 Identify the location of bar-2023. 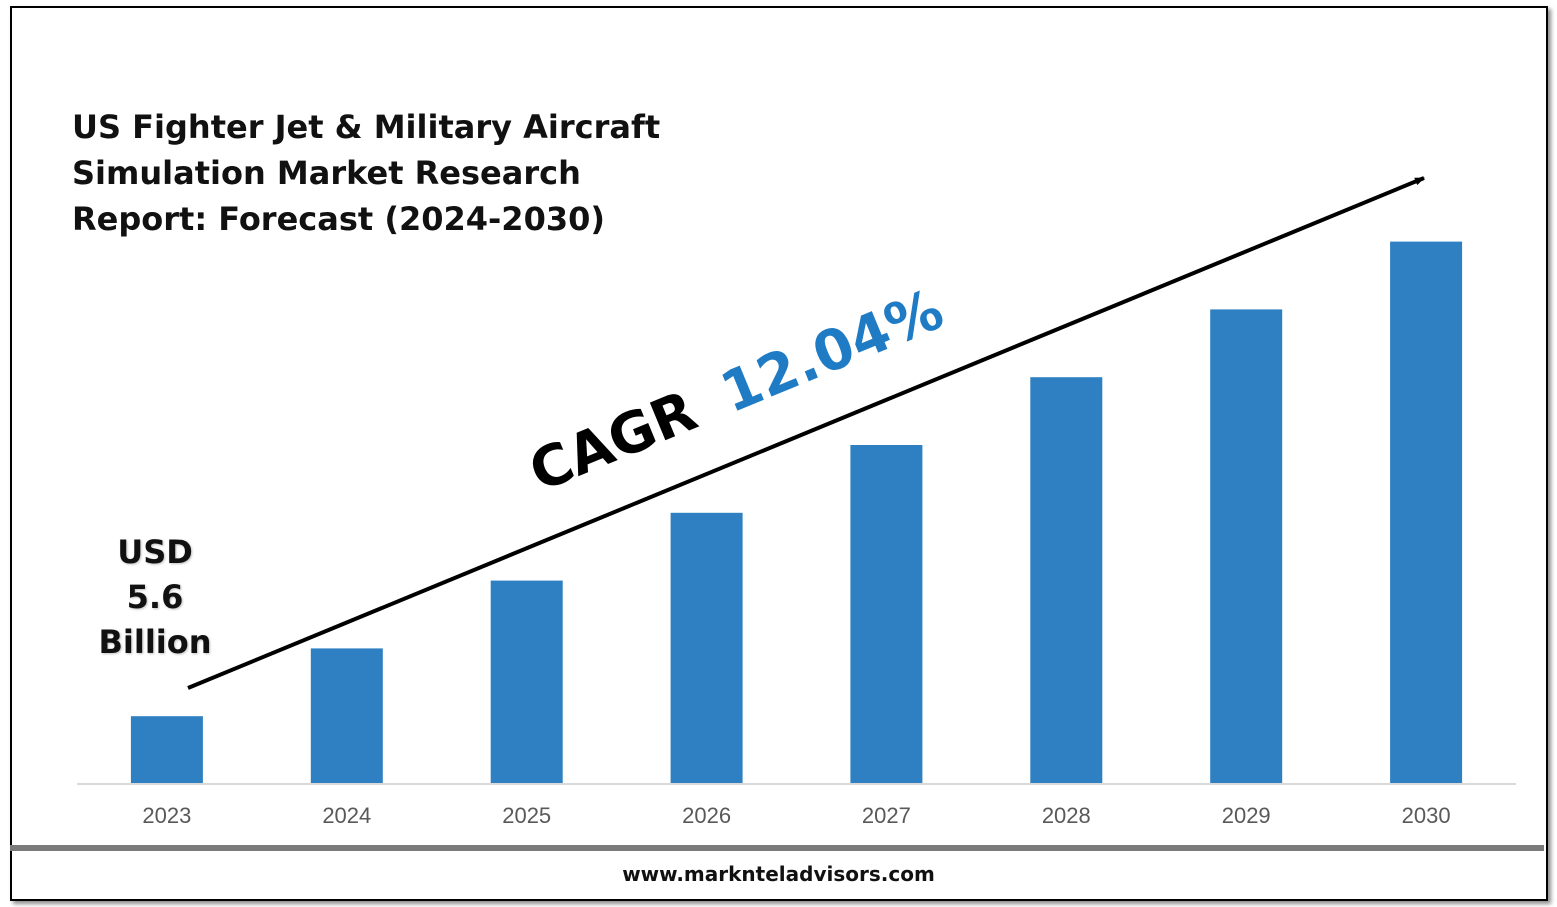
(166, 750).